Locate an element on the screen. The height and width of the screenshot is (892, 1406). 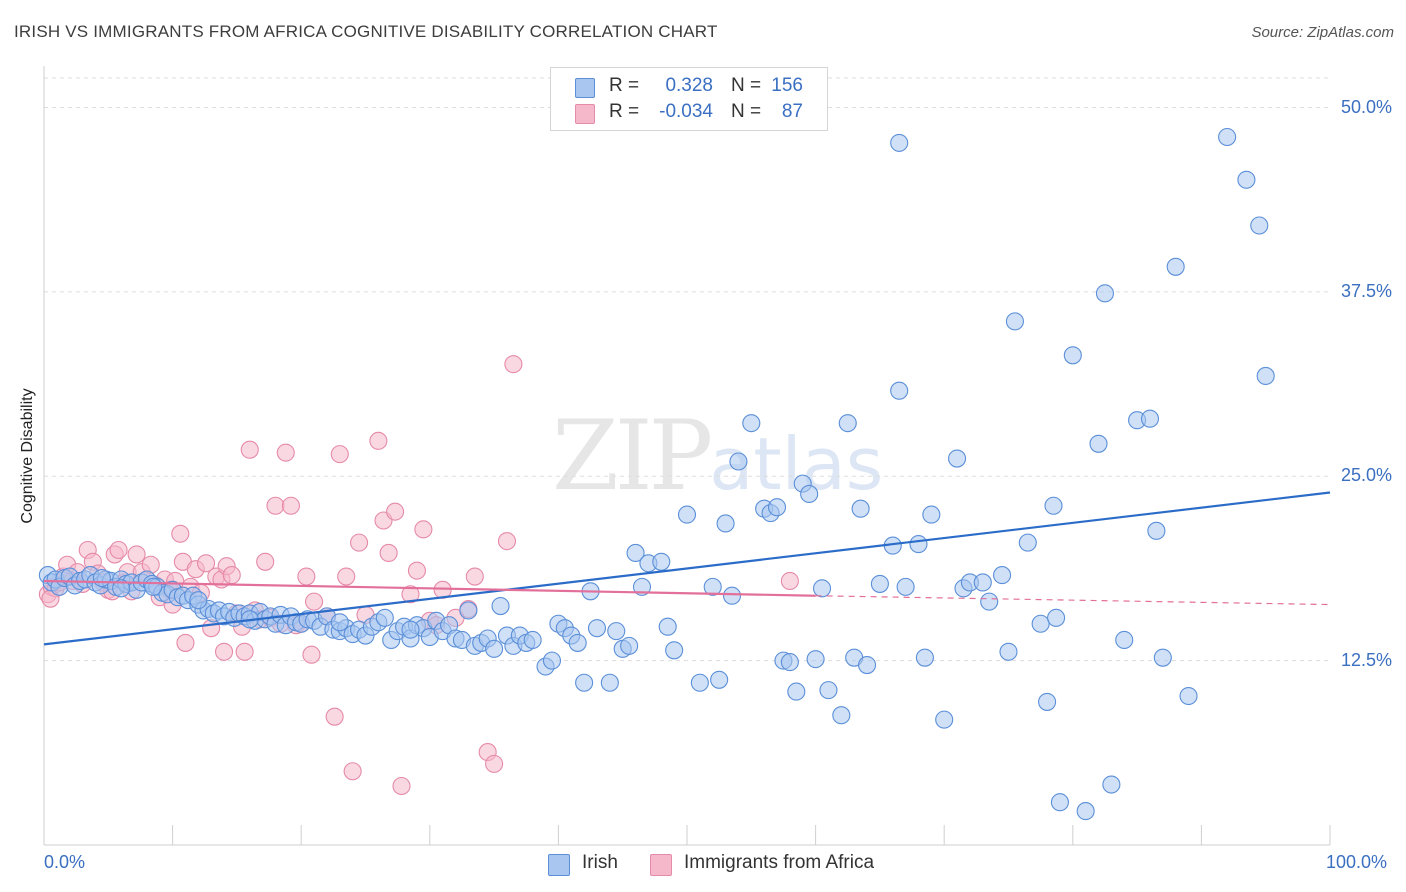
legend-label-irish: Irish is located at coordinates (600, 862).